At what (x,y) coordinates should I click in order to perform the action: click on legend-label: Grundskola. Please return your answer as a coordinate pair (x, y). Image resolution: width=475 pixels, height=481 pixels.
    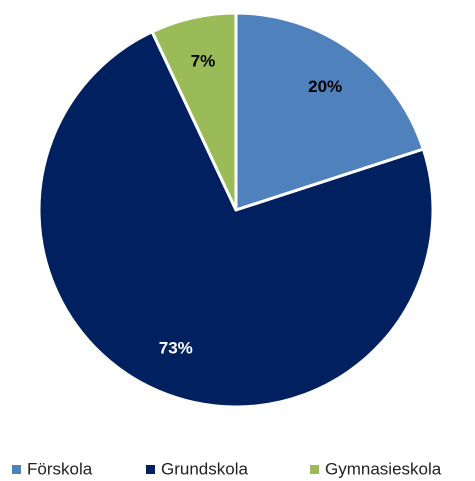
    Looking at the image, I should click on (204, 468).